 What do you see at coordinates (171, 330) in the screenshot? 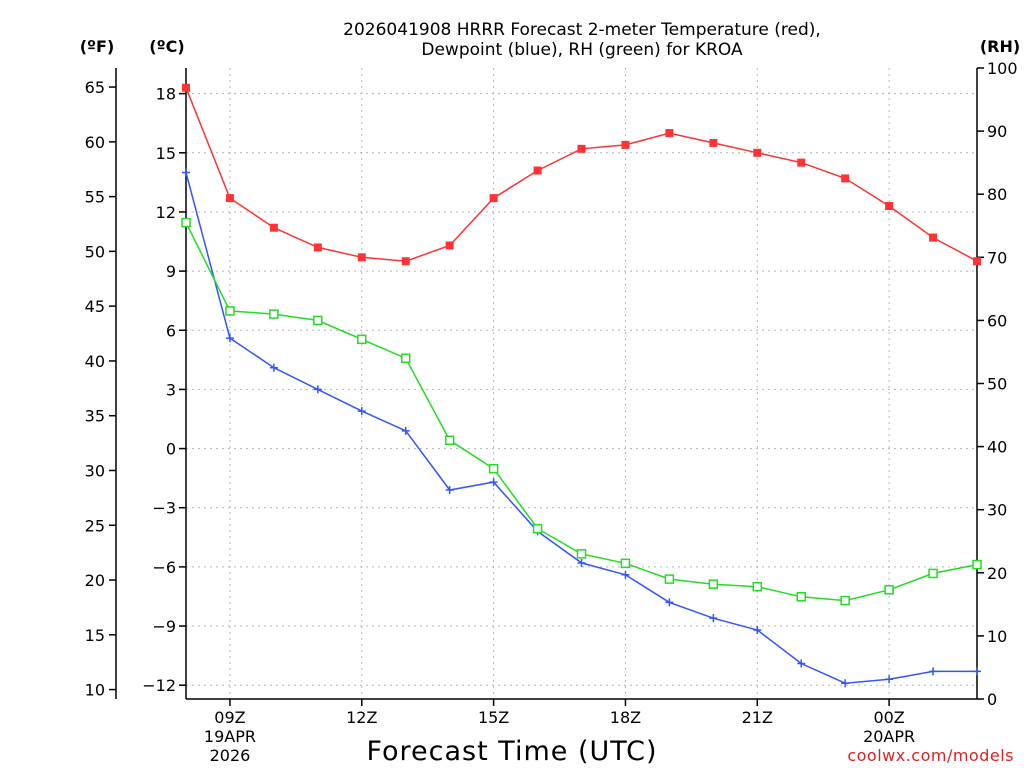
I see `celsius-tick-label: 6` at bounding box center [171, 330].